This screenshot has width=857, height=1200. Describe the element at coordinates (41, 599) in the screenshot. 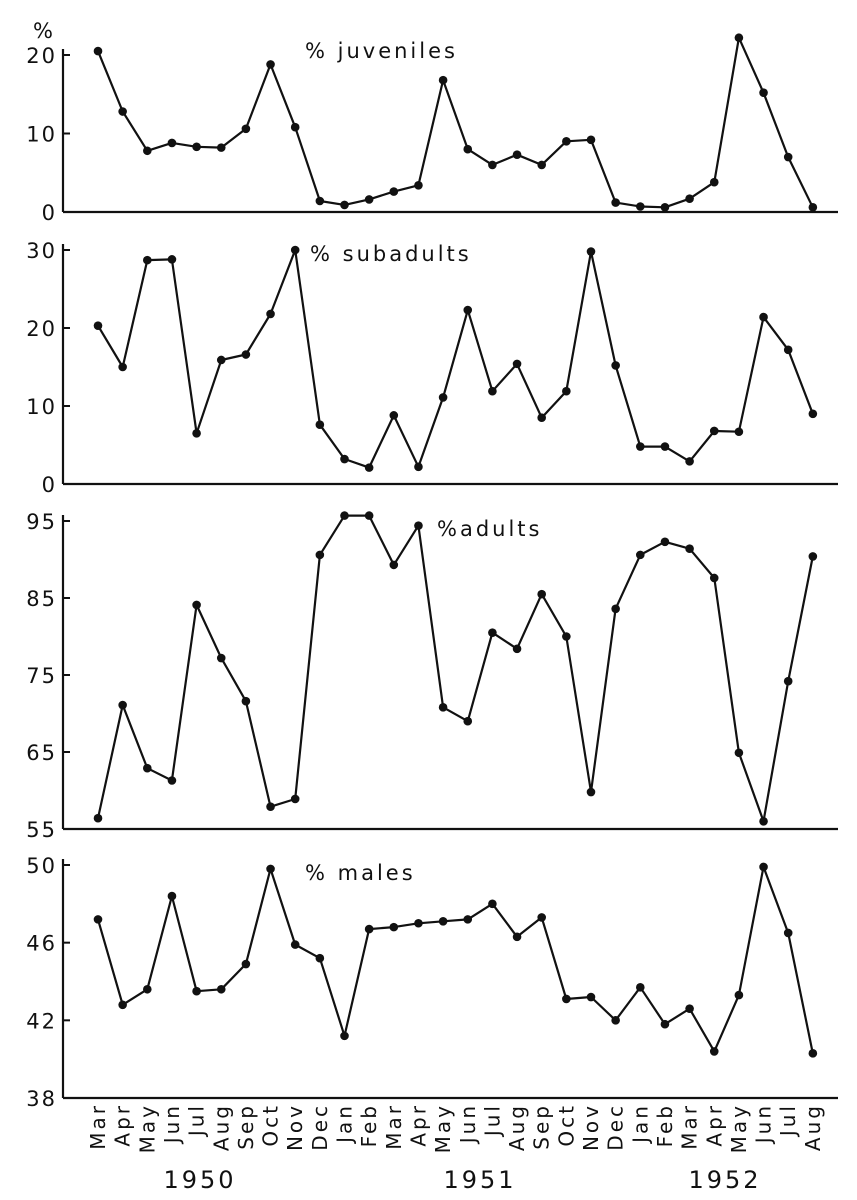

I see `y-tick-label: 85` at that location.